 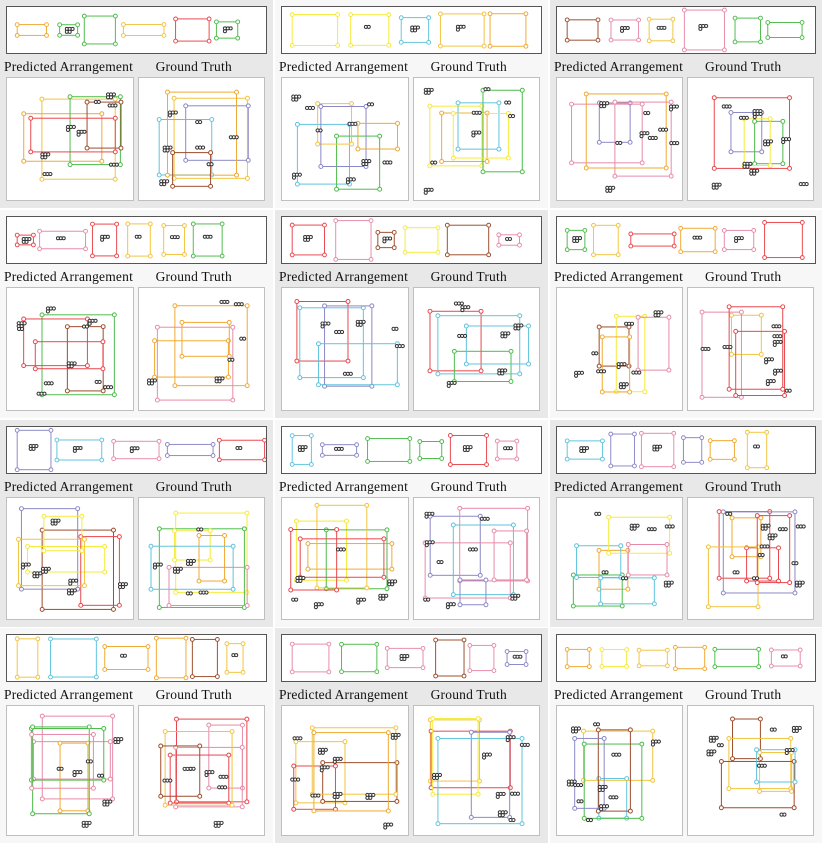 I want to click on ground-truth-panel, so click(x=201, y=558).